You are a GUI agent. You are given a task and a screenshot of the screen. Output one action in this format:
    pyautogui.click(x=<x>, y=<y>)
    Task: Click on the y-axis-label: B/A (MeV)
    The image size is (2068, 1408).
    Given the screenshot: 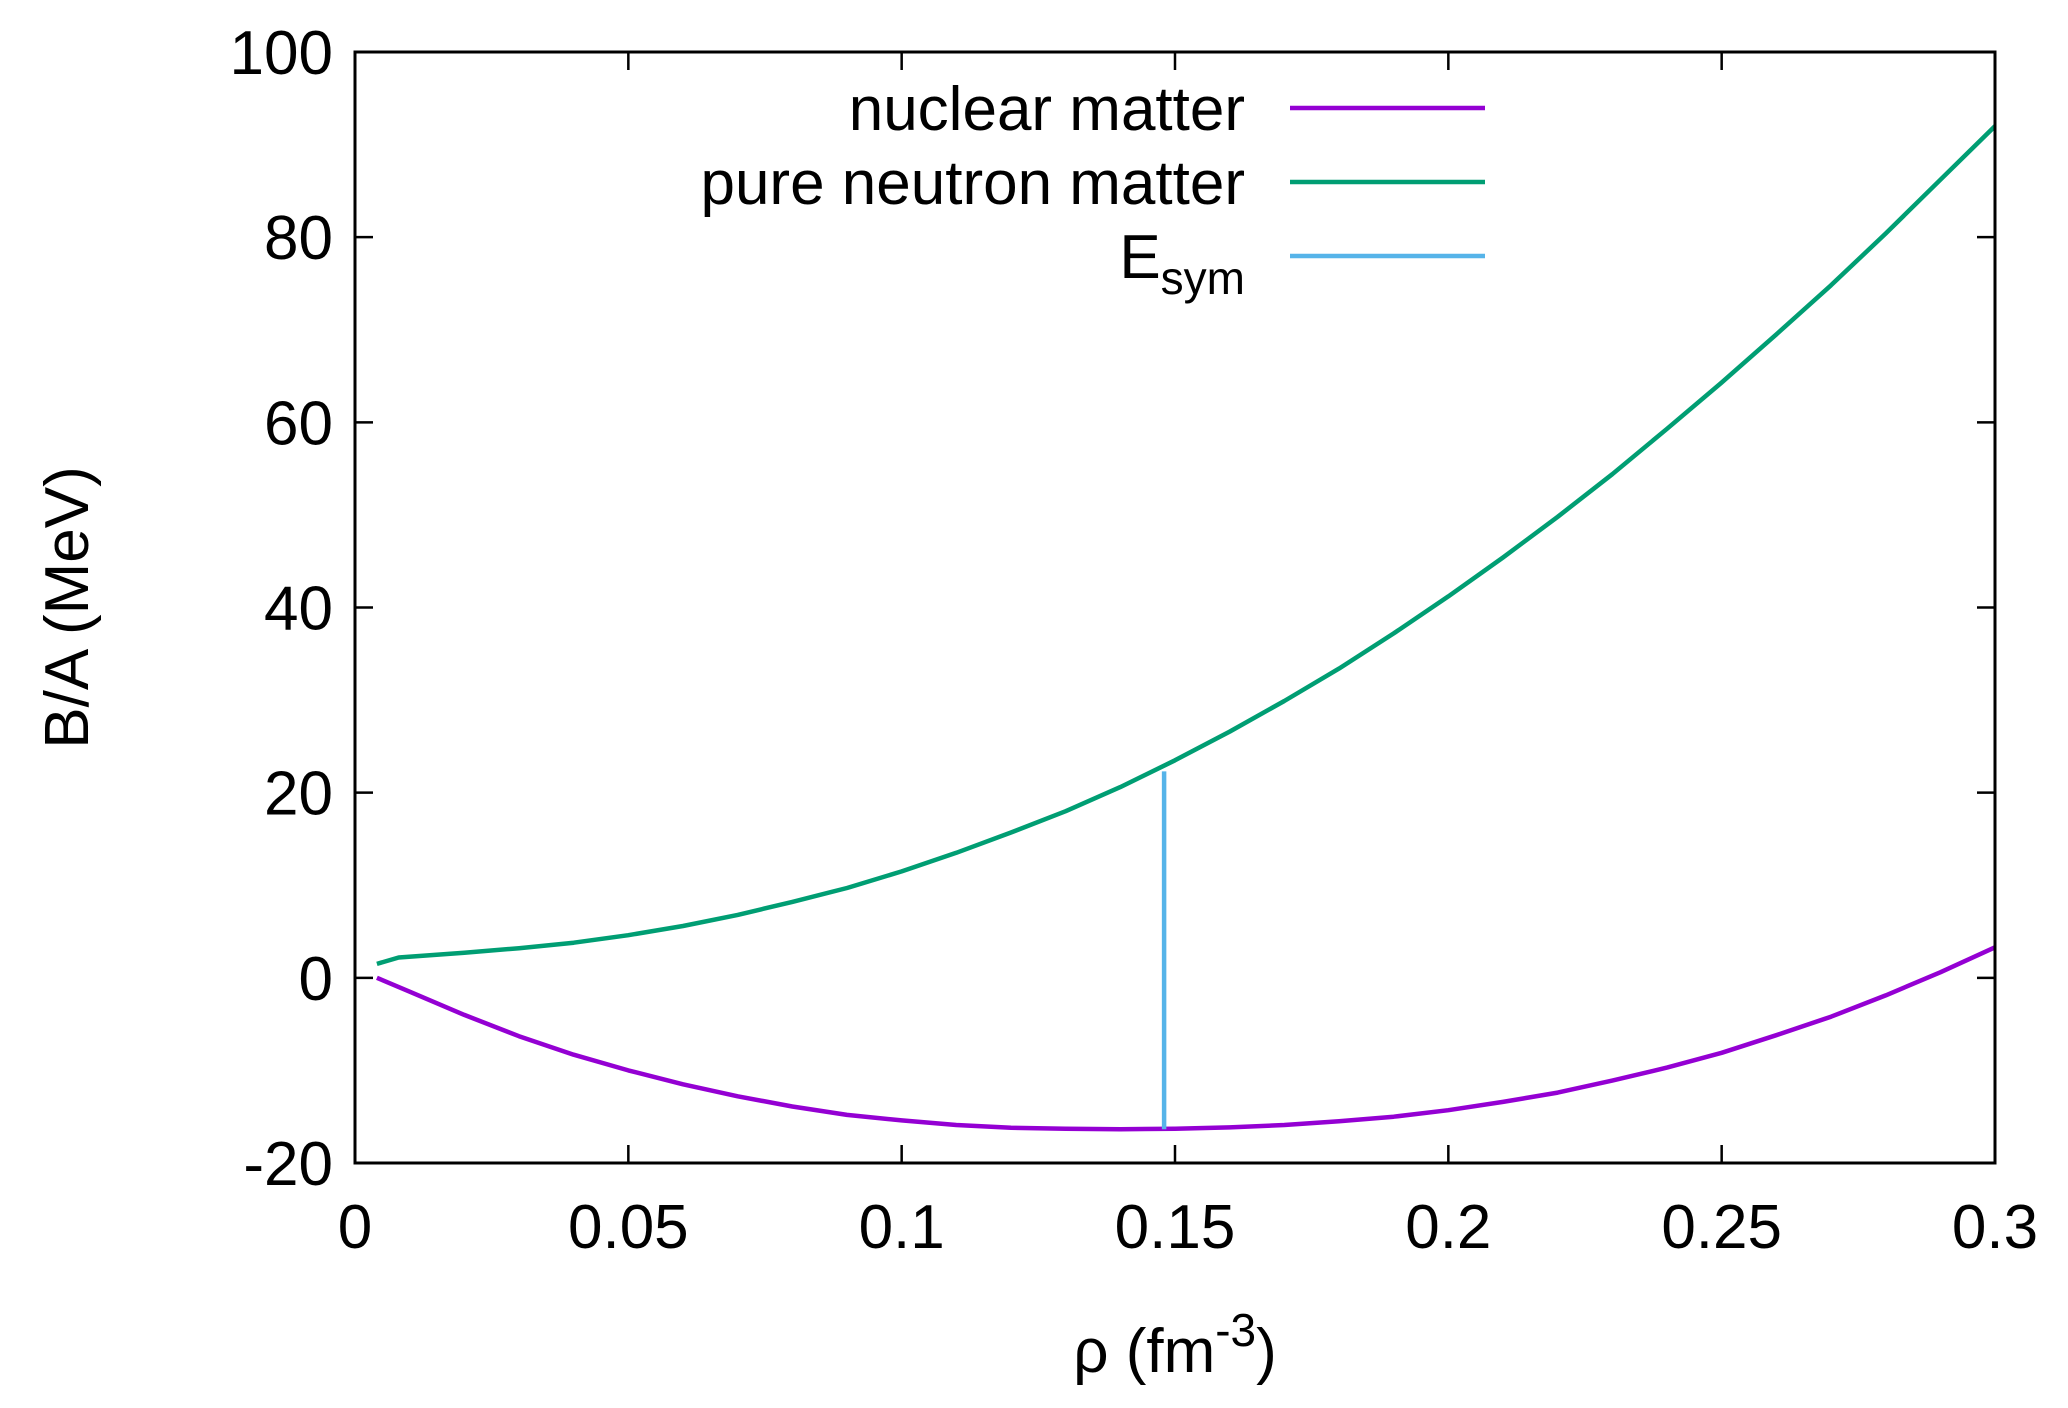 What is the action you would take?
    pyautogui.click(x=67, y=607)
    